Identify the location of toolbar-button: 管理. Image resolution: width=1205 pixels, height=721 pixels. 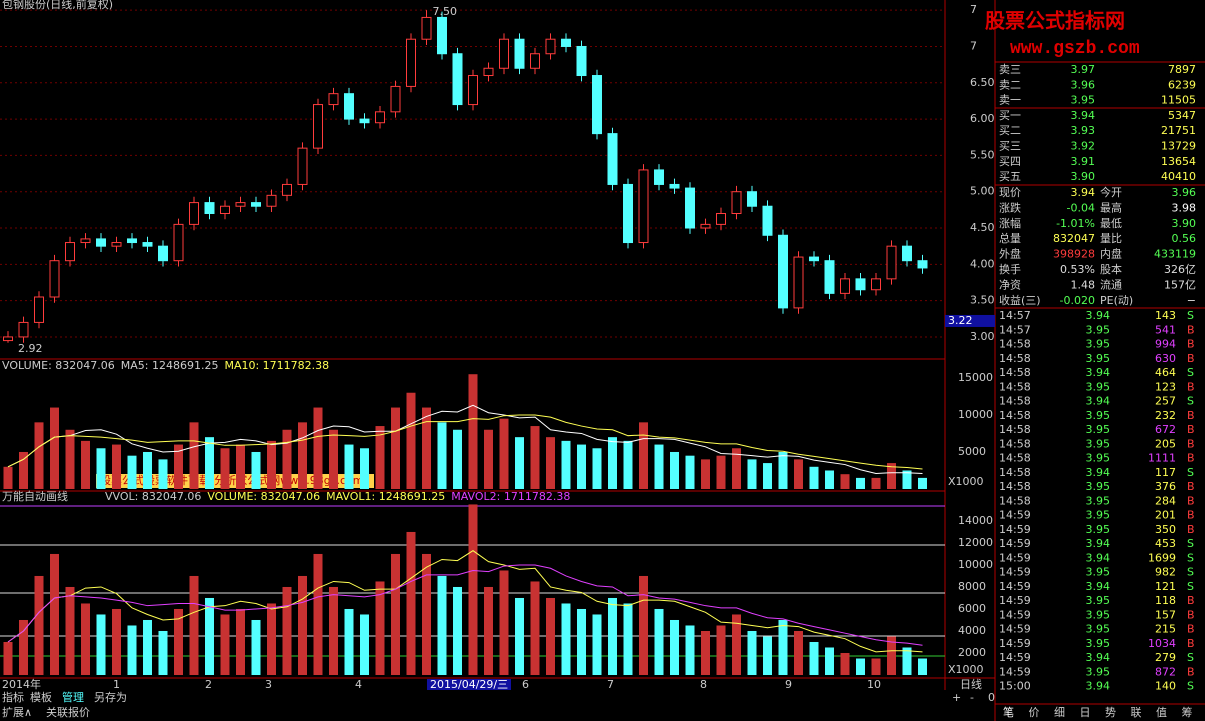
(73, 697).